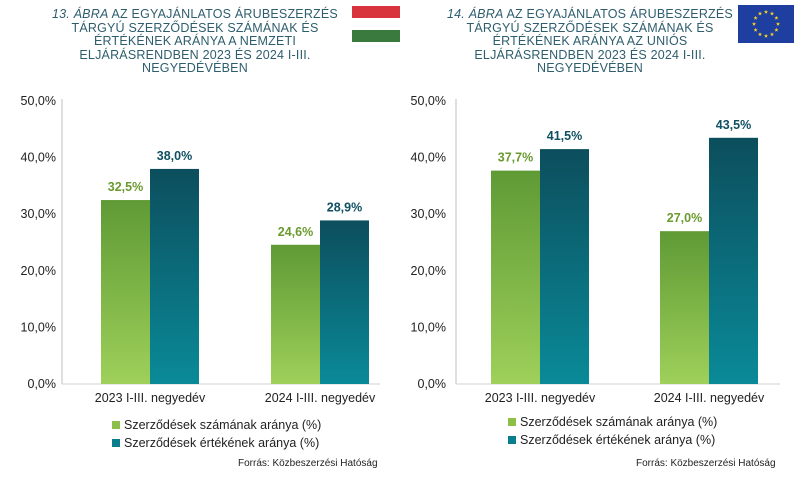 This screenshot has width=800, height=479. What do you see at coordinates (295, 232) in the screenshot?
I see `data-label: 24,6%` at bounding box center [295, 232].